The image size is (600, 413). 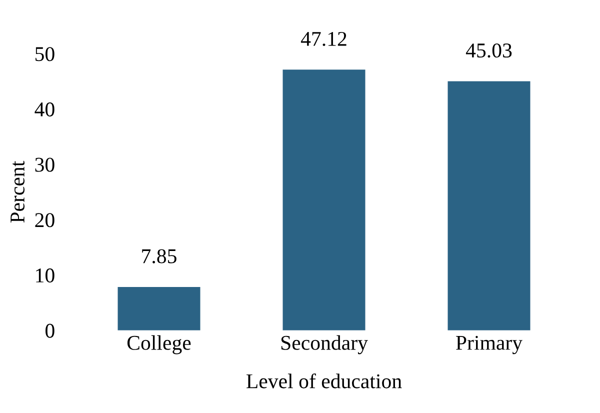 I want to click on x-axis-title: Level of education, so click(x=324, y=380).